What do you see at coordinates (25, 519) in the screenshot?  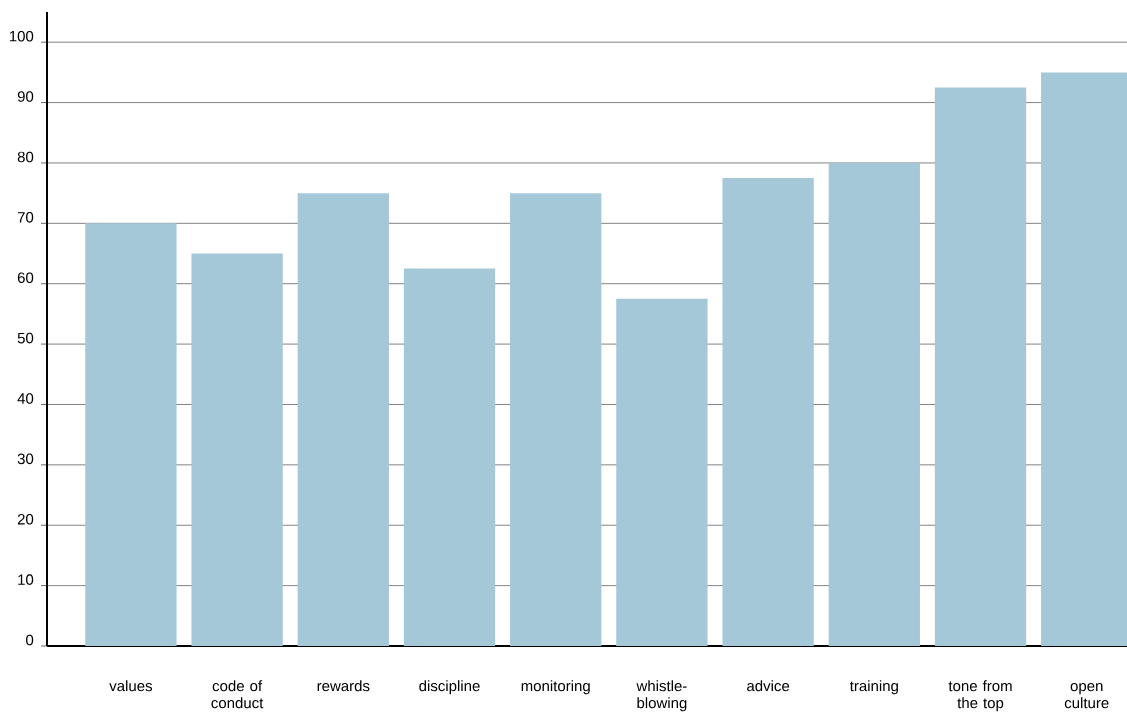 I see `y-tick-label: 20` at bounding box center [25, 519].